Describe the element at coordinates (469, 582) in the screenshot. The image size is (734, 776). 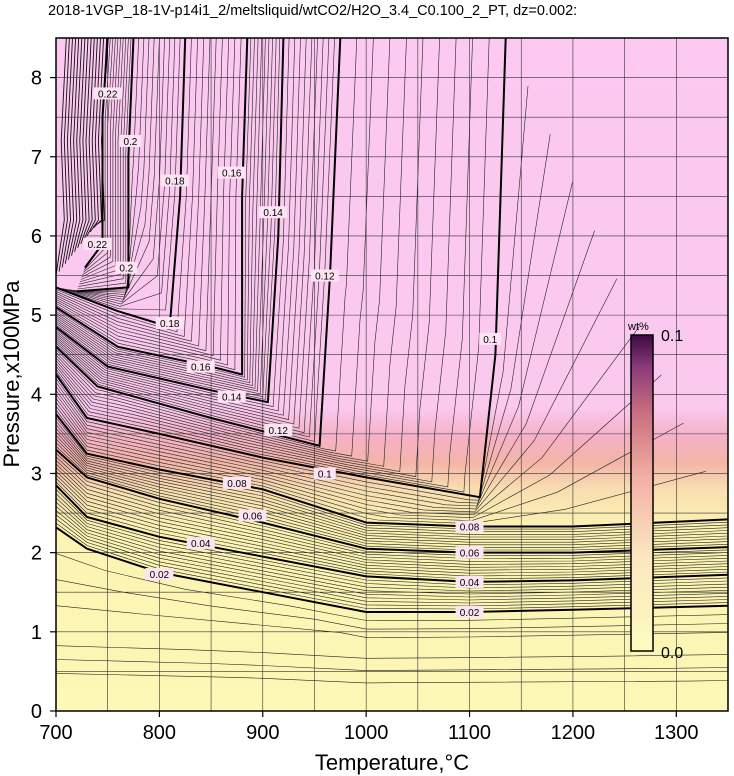
I see `contour-label: 0.04` at that location.